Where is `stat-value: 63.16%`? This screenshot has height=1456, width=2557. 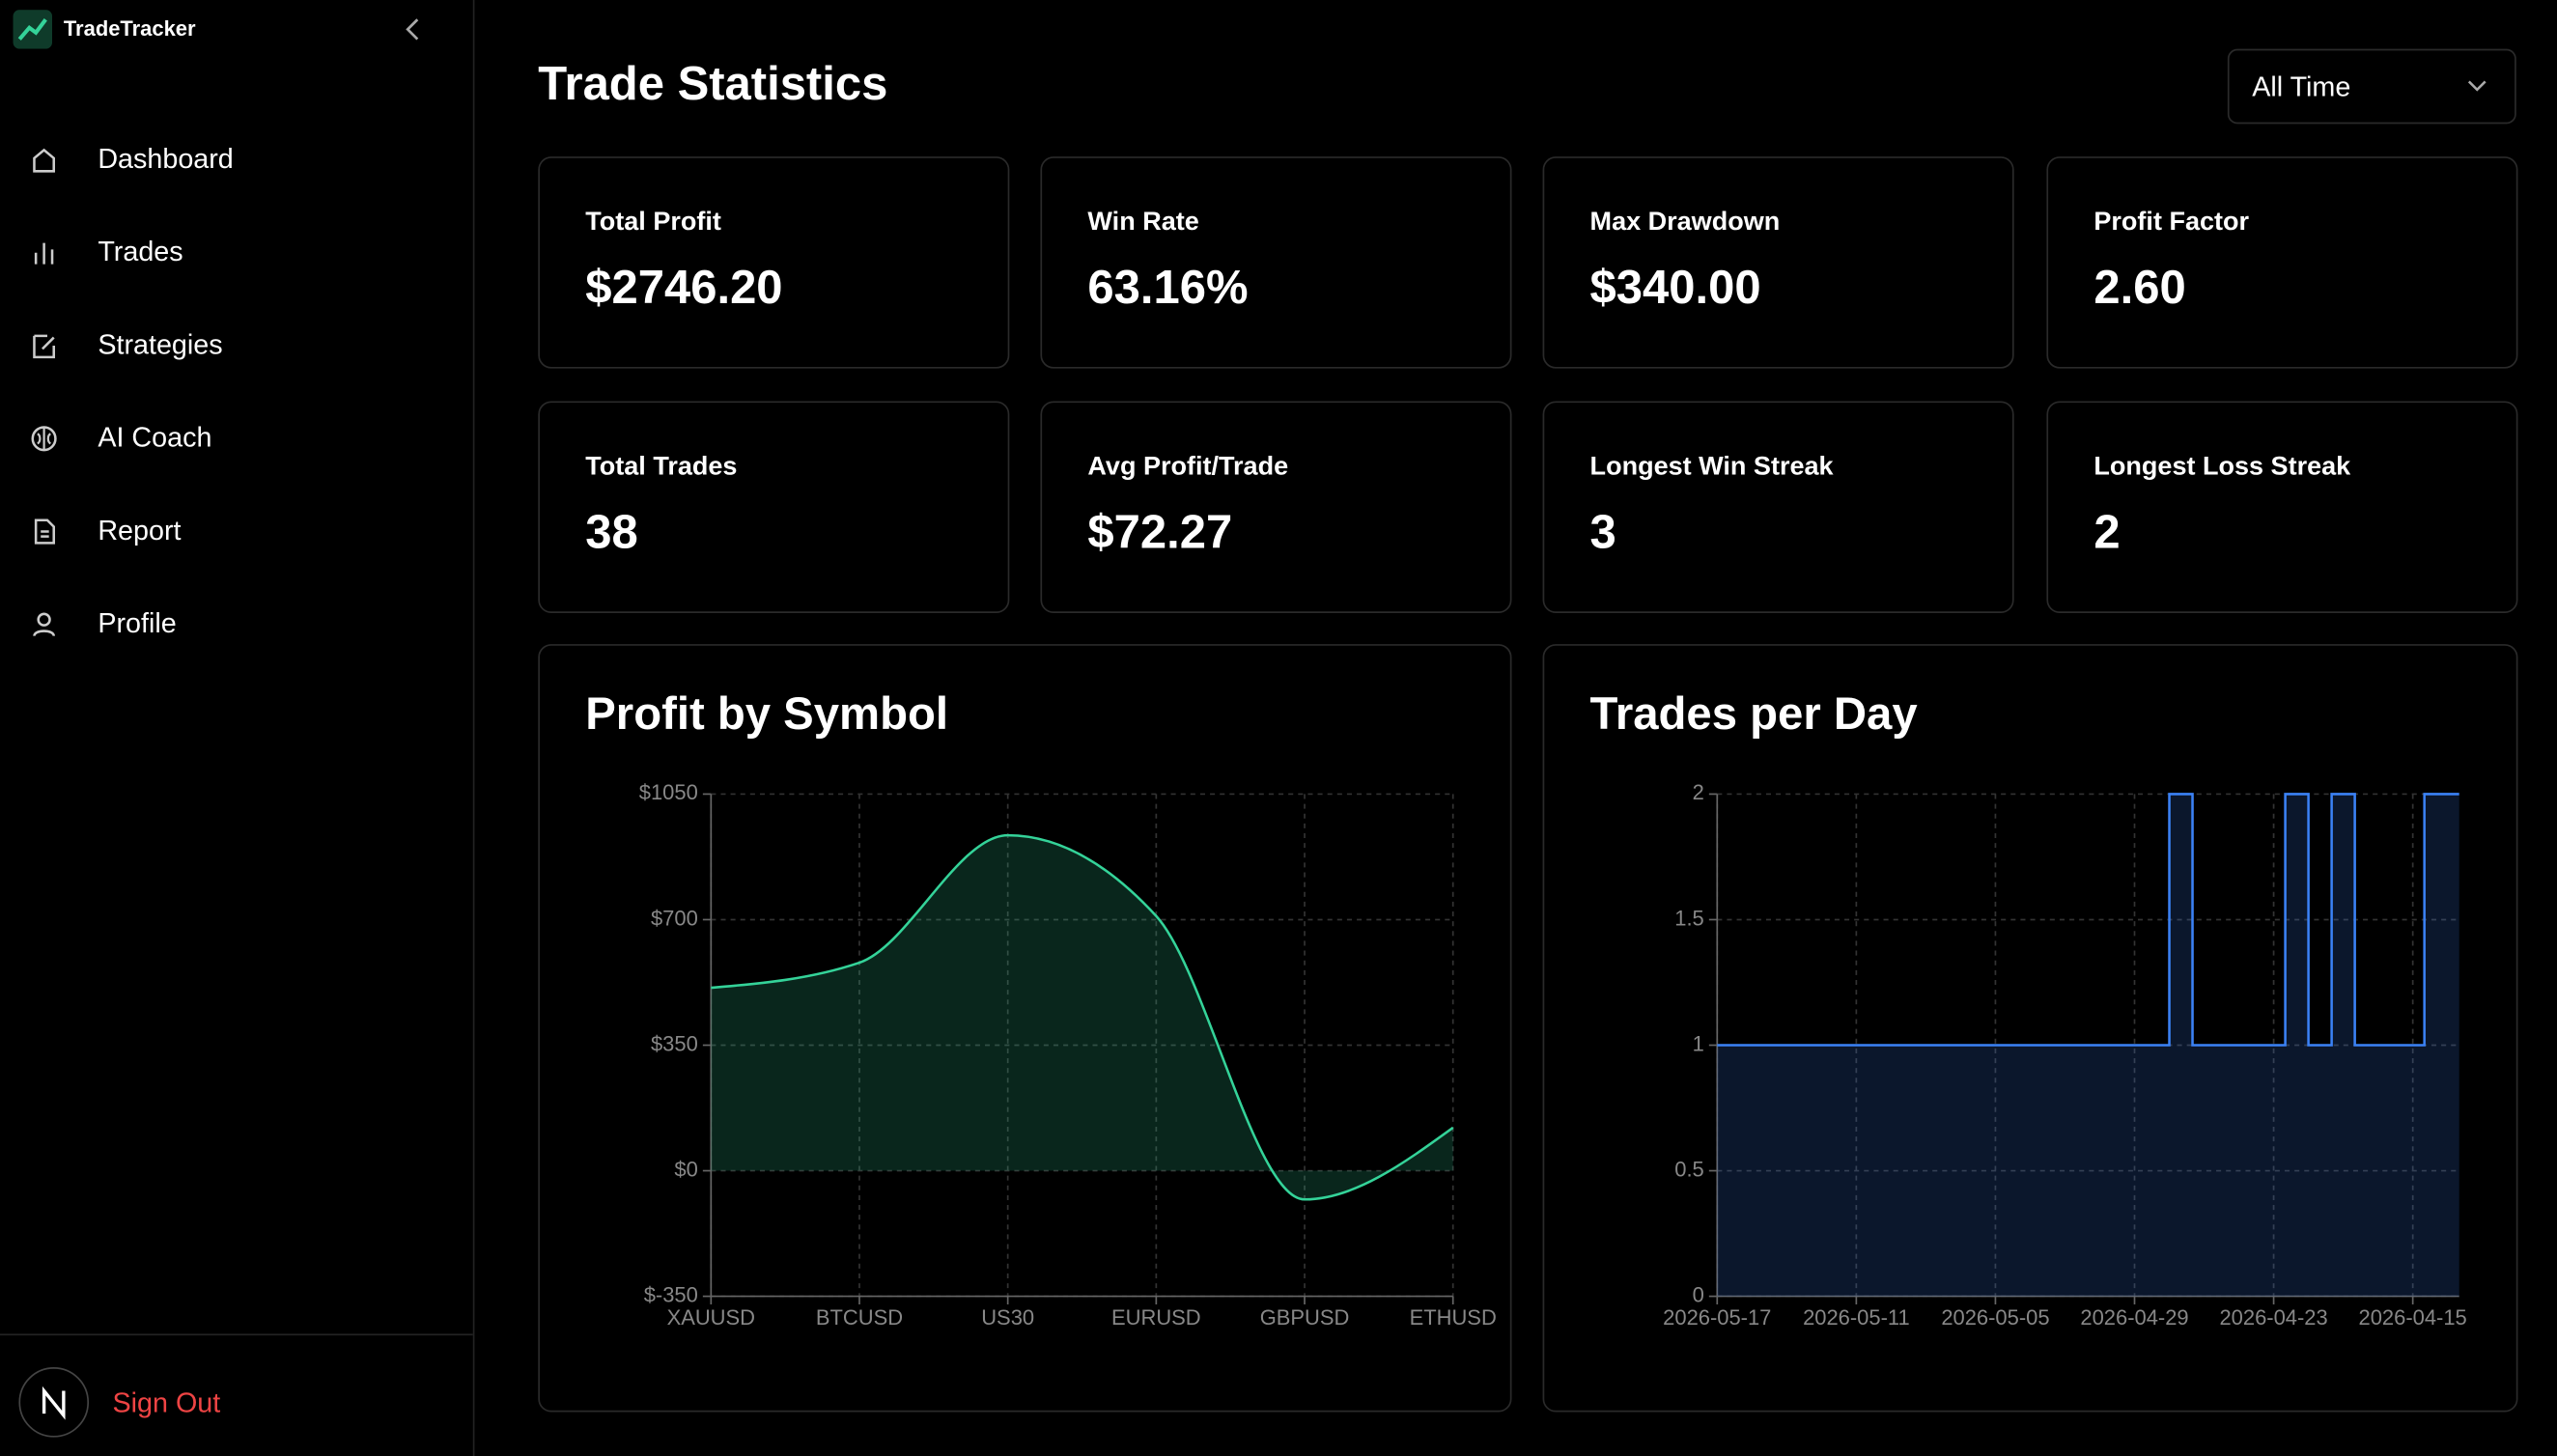
stat-value: 63.16% is located at coordinates (1168, 288).